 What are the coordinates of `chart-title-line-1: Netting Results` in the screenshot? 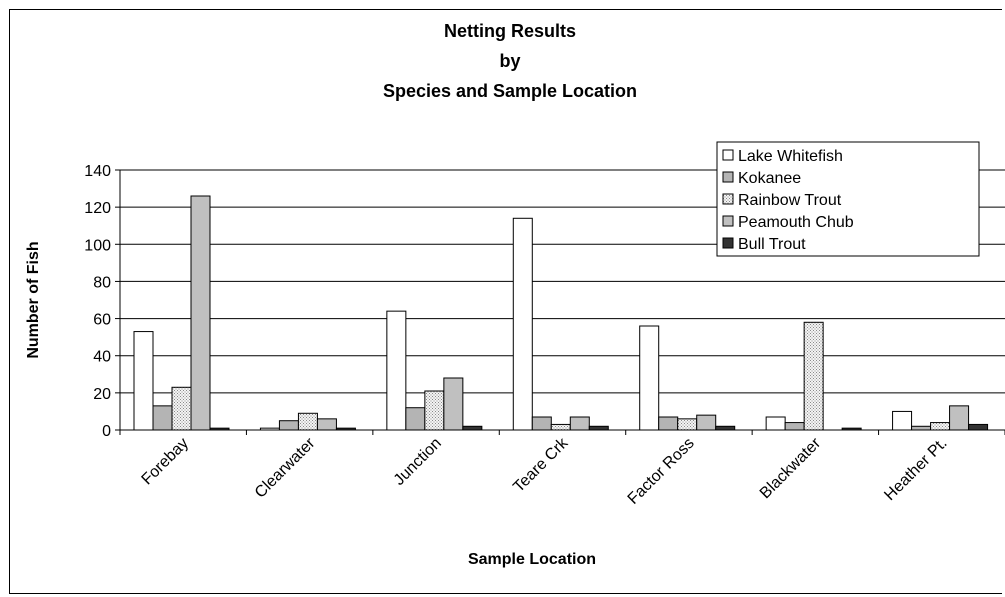 It's located at (510, 31).